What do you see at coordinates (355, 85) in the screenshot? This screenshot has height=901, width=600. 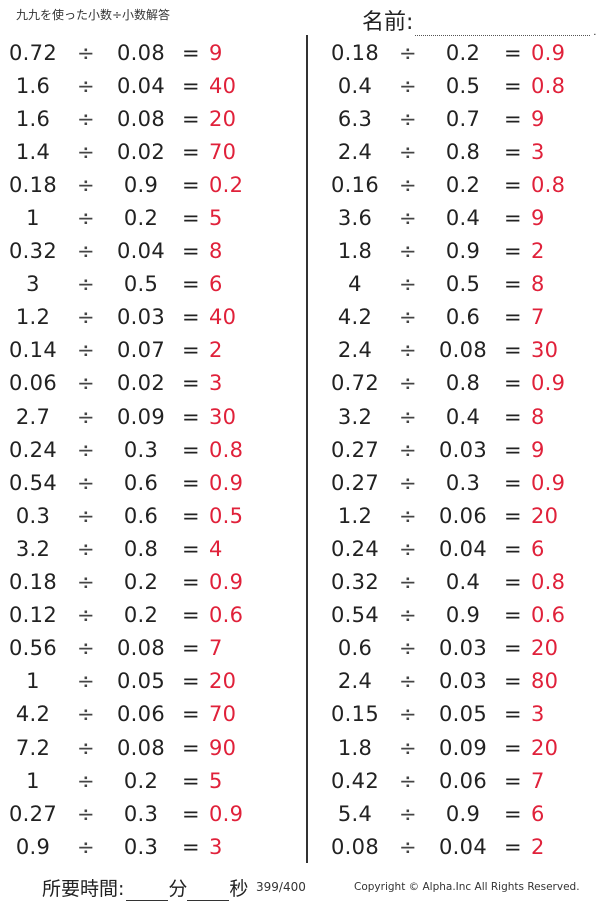 I see `dividend: 0.4` at bounding box center [355, 85].